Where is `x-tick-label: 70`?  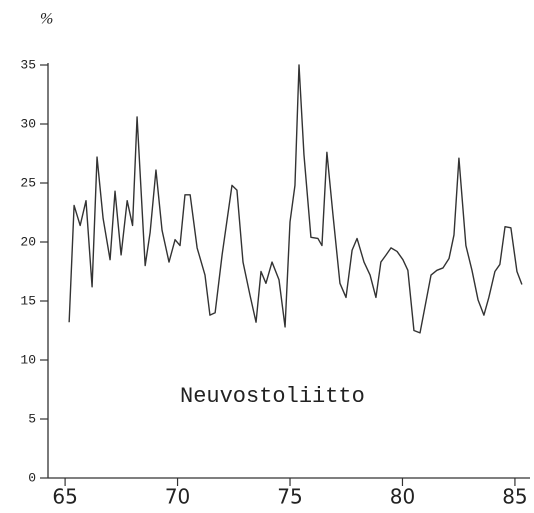
x-tick-label: 70 is located at coordinates (177, 497).